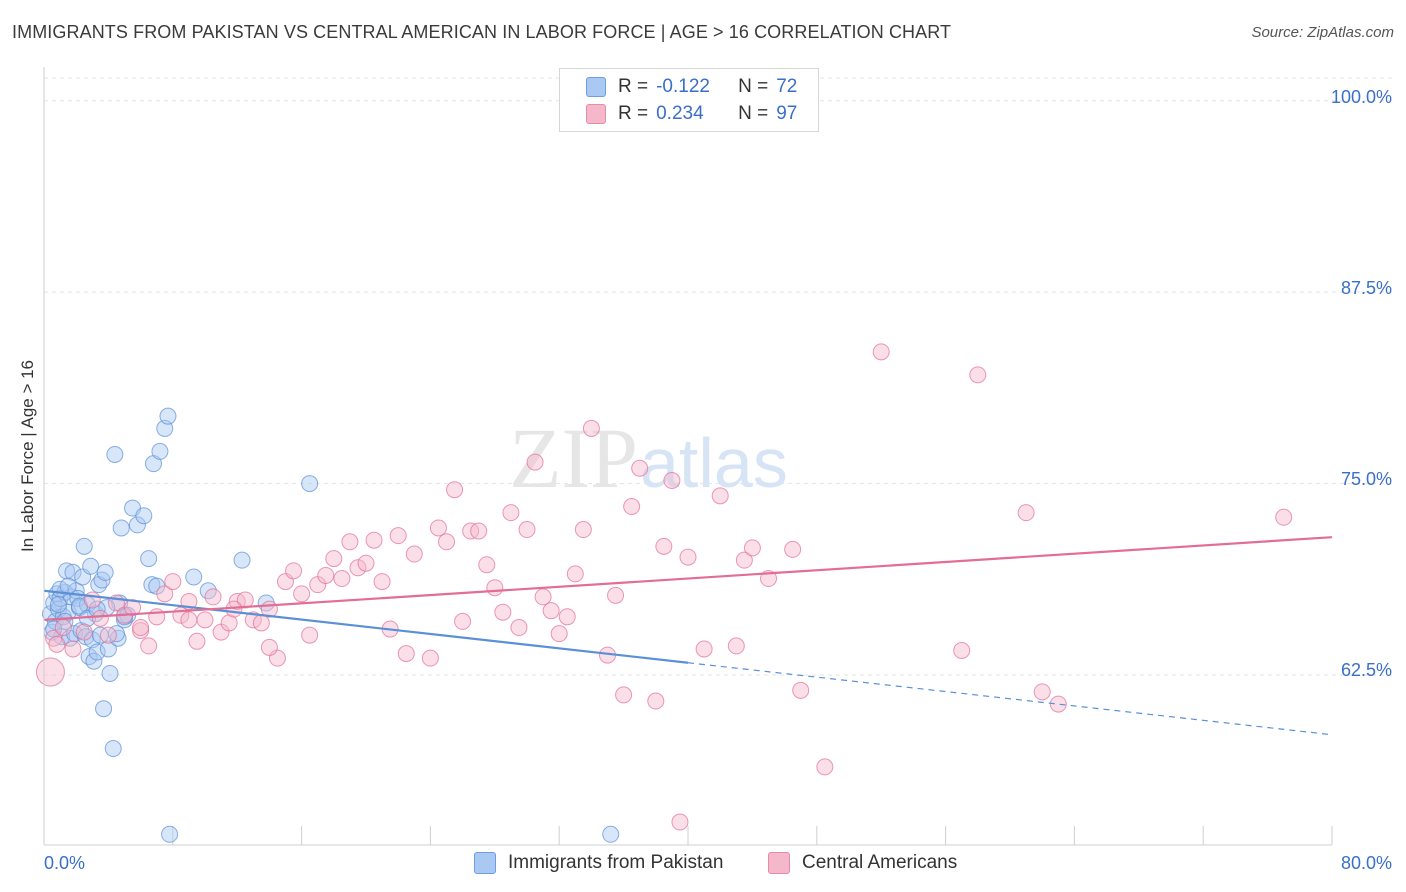 Image resolution: width=1406 pixels, height=892 pixels. What do you see at coordinates (596, 114) in the screenshot?
I see `legend-swatch-pink` at bounding box center [596, 114].